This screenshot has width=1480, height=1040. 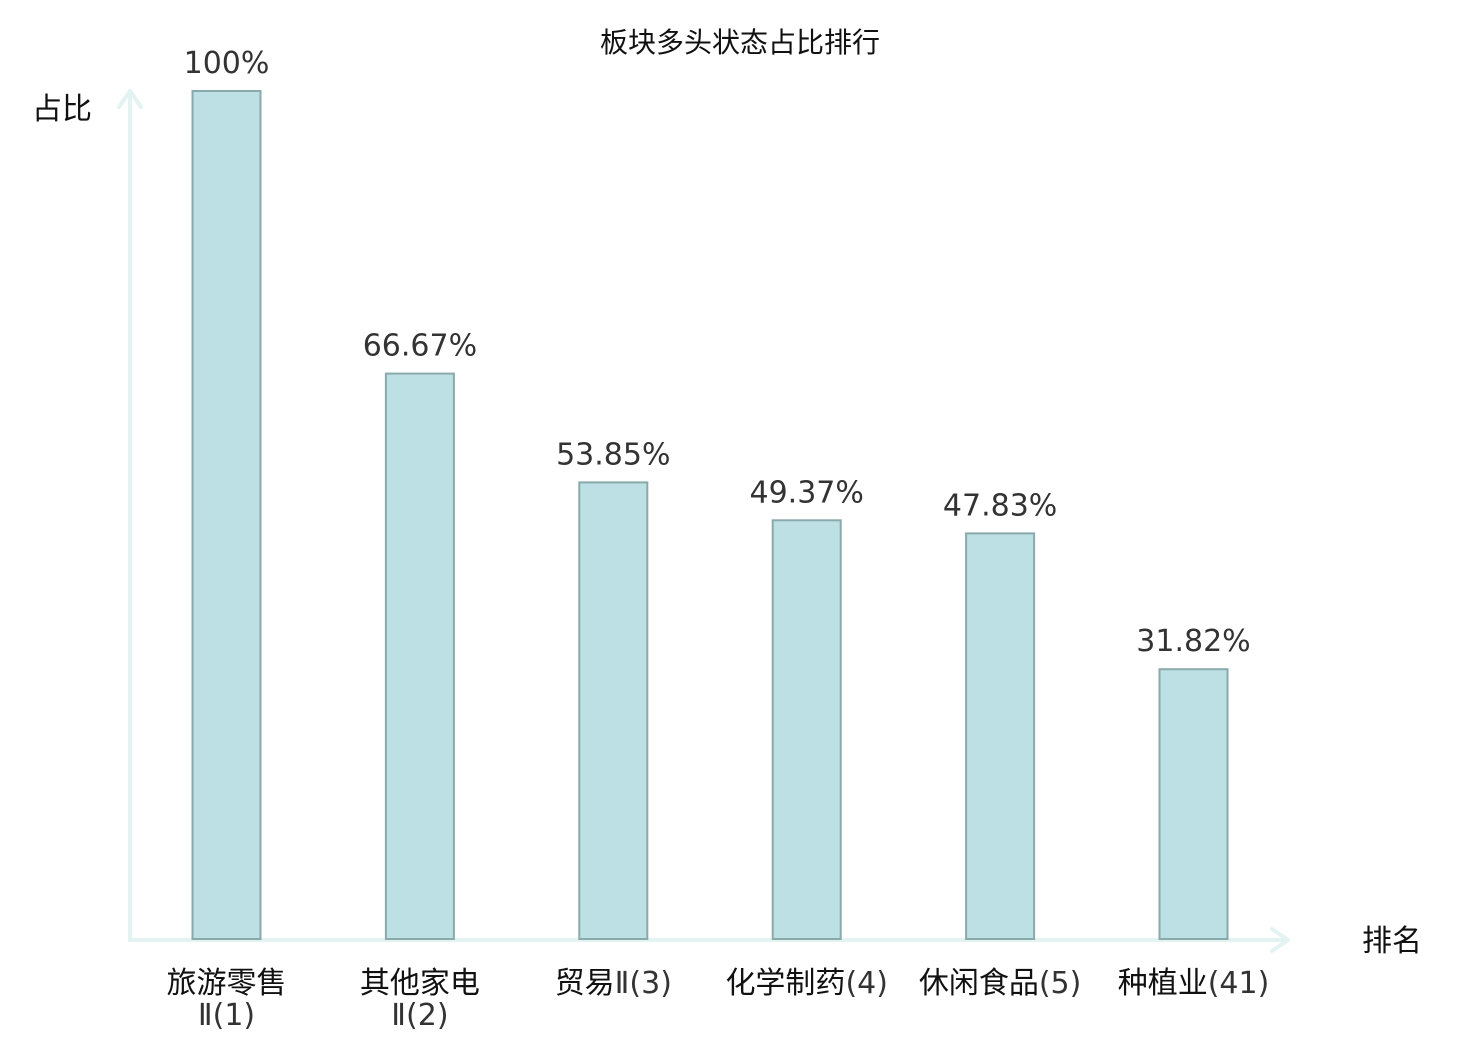 What do you see at coordinates (420, 983) in the screenshot?
I see `category-label: 其他家电` at bounding box center [420, 983].